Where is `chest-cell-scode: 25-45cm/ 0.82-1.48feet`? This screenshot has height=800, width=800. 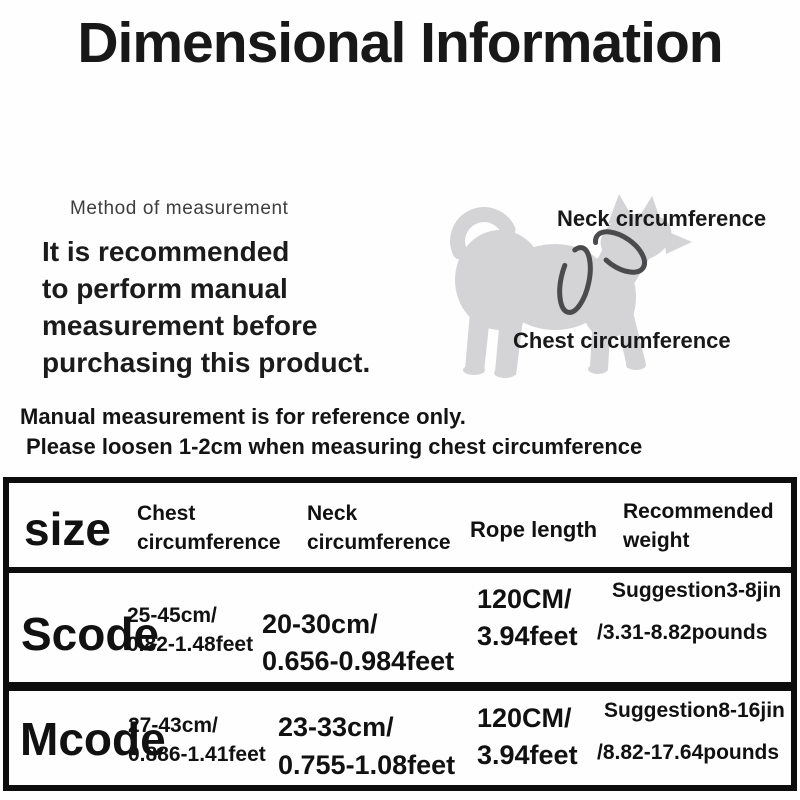
chest-cell-scode: 25-45cm/ 0.82-1.48feet is located at coordinates (190, 630).